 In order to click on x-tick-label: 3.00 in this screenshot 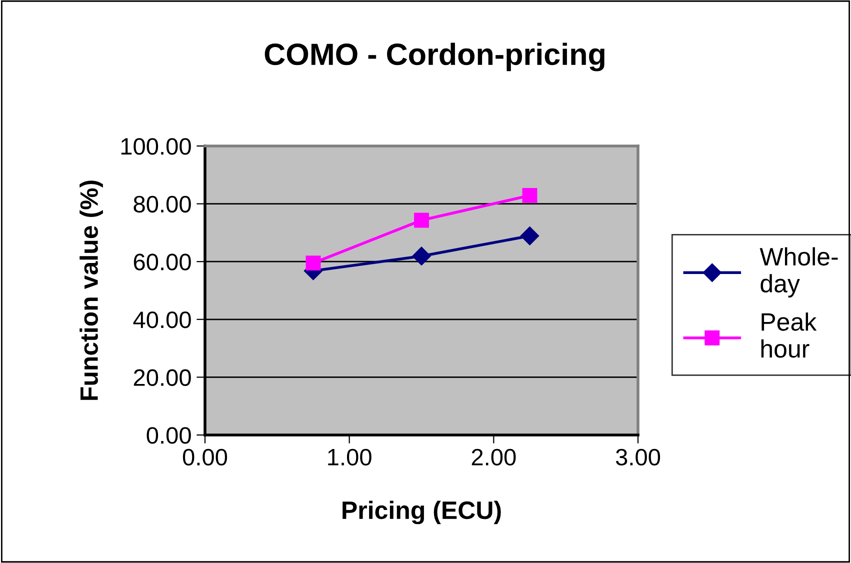, I will do `click(638, 457)`.